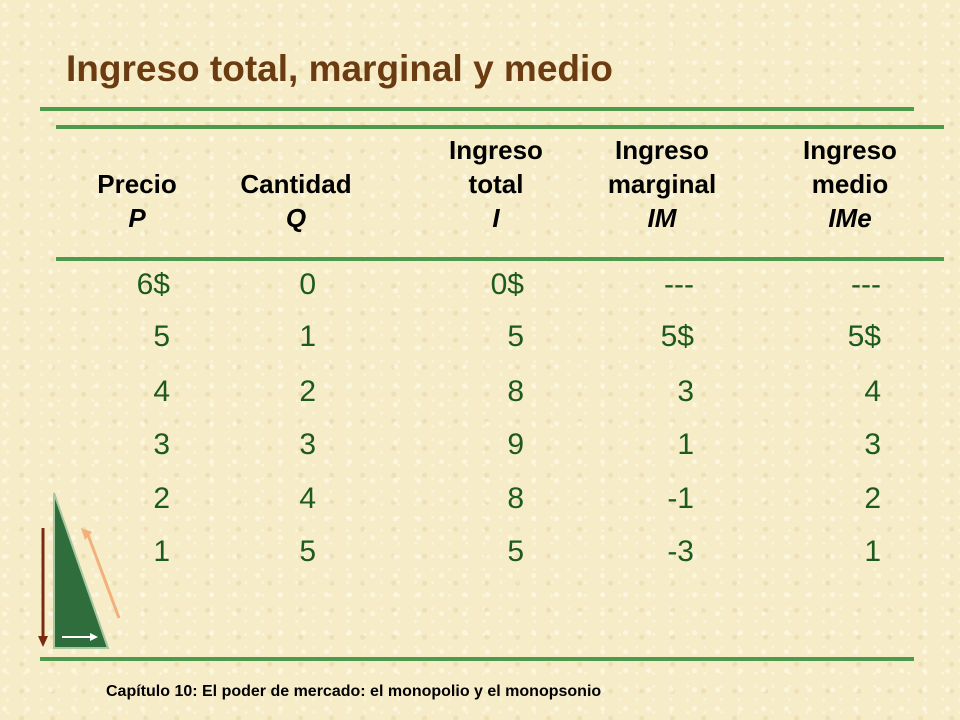 This screenshot has width=960, height=720. What do you see at coordinates (677, 336) in the screenshot?
I see `cell-ingreso-marginal: 5$` at bounding box center [677, 336].